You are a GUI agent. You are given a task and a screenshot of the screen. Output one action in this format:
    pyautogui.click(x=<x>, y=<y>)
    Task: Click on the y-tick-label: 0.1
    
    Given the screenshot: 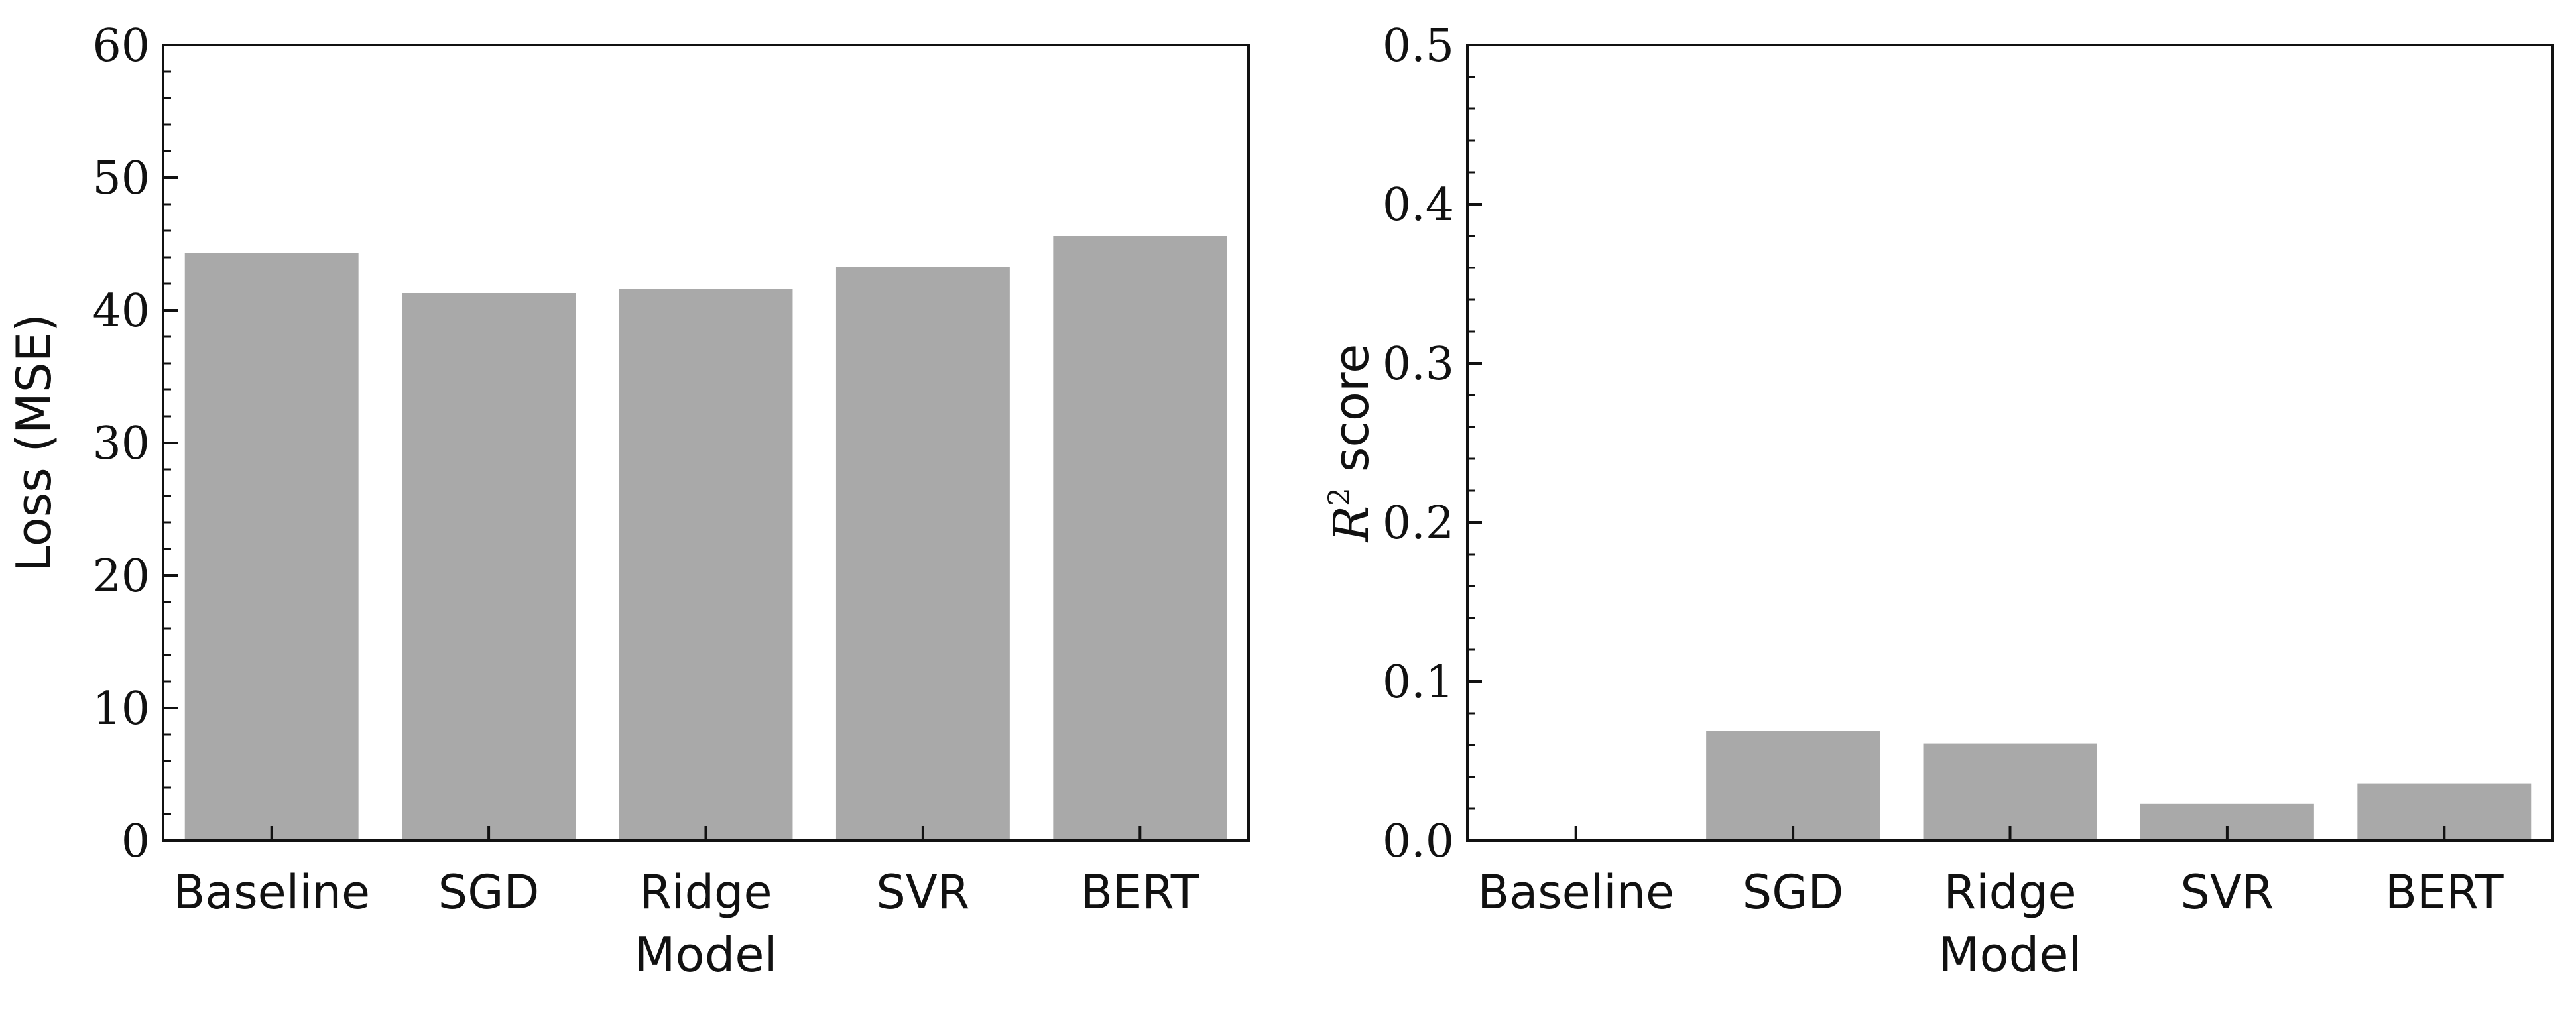 What is the action you would take?
    pyautogui.click(x=1418, y=682)
    